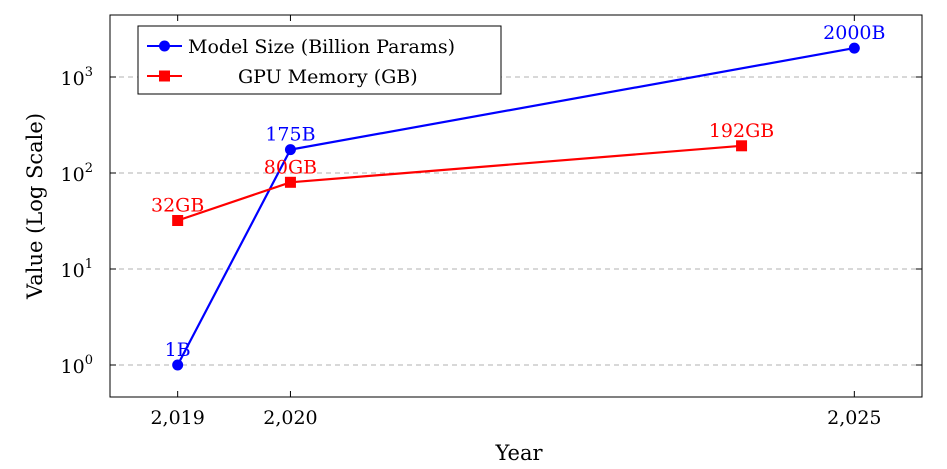 The image size is (947, 469). I want to click on series-line-gpu-memory, so click(459, 183).